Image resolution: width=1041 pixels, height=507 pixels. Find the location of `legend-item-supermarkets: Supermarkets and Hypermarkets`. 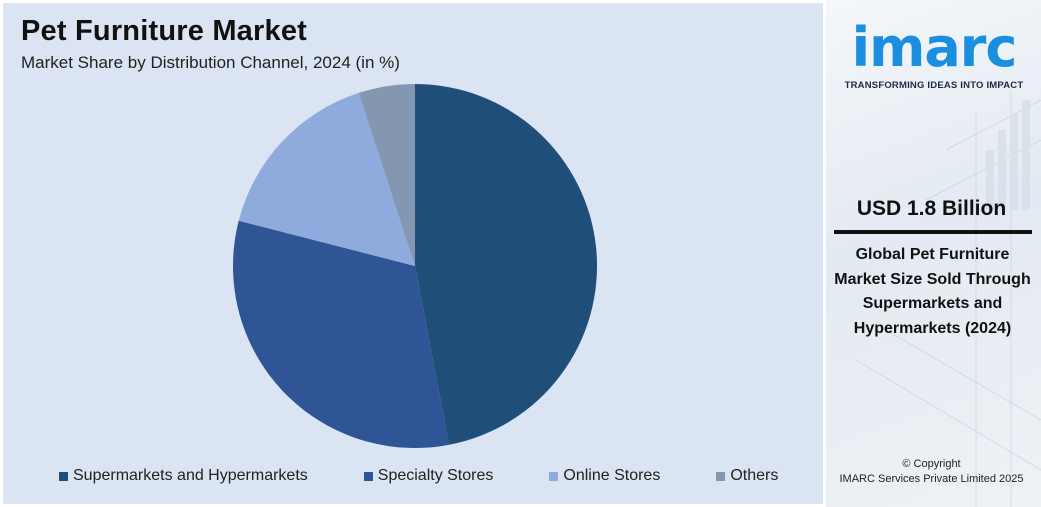

legend-item-supermarkets: Supermarkets and Hypermarkets is located at coordinates (183, 476).